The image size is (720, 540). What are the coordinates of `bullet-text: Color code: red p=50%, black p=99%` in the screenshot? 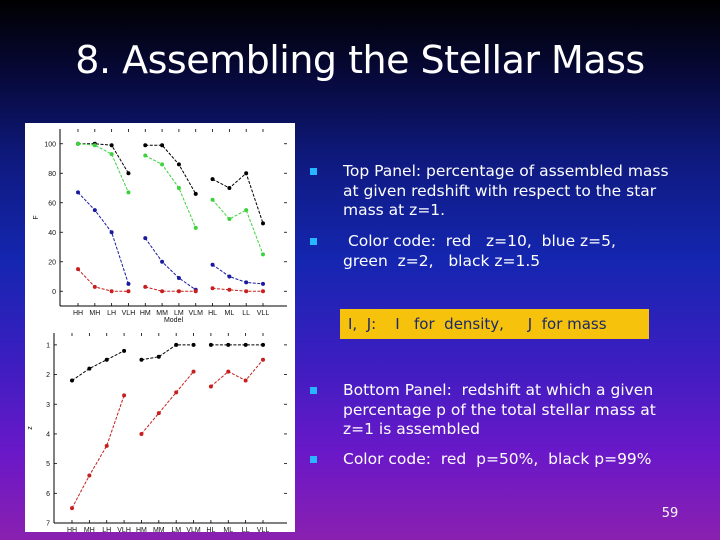 It's located at (497, 459).